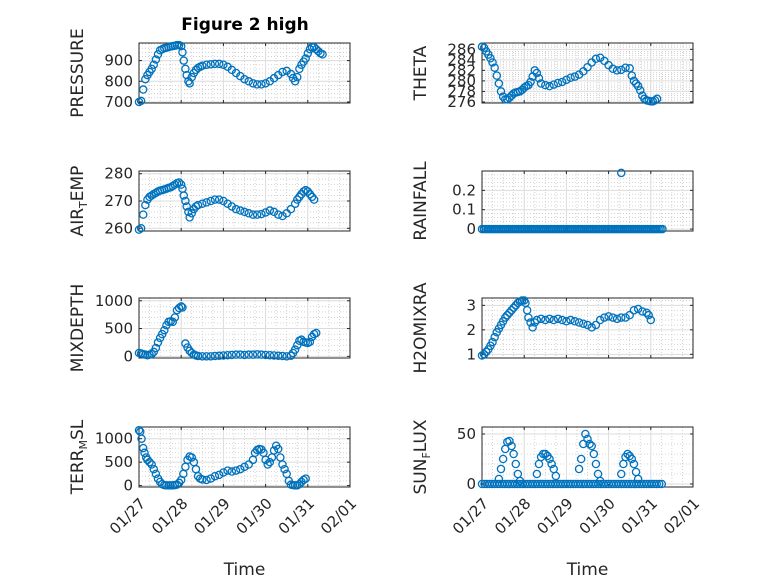  I want to click on y-tick-label: 50, so click(466, 434).